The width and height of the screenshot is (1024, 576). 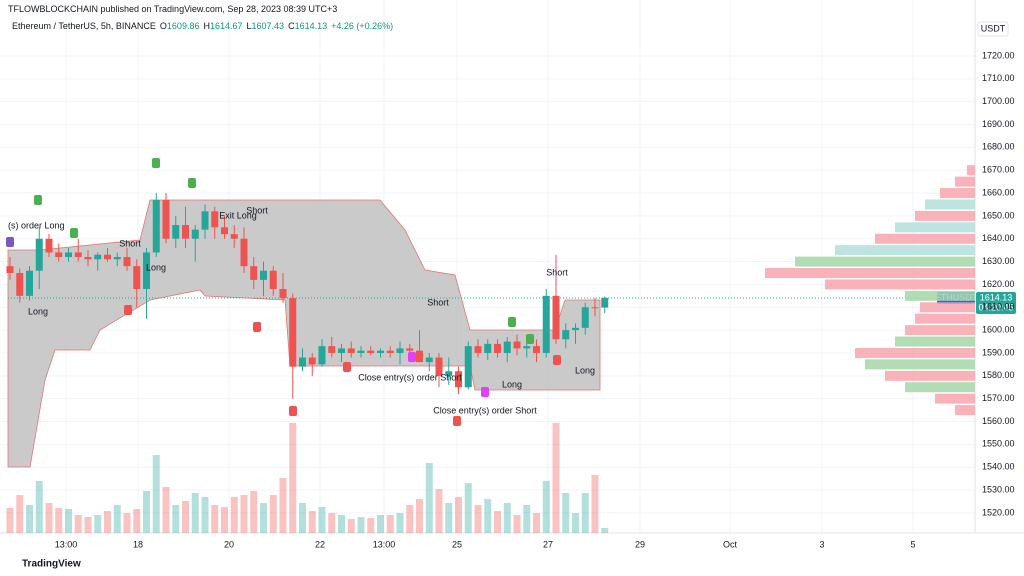 I want to click on ohlc: O1609.86, so click(x=180, y=26).